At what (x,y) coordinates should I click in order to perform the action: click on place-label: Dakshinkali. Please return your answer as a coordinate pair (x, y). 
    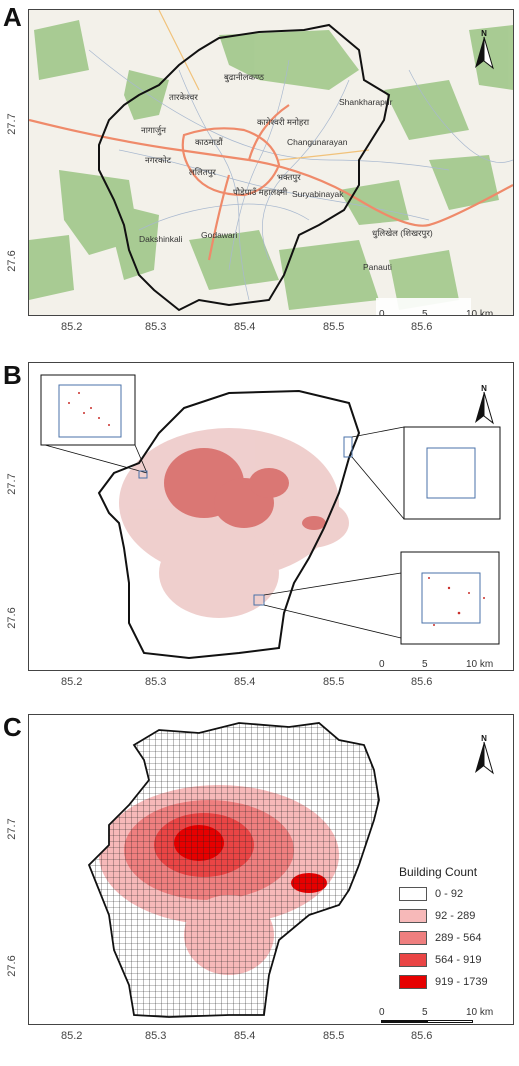
    Looking at the image, I should click on (161, 239).